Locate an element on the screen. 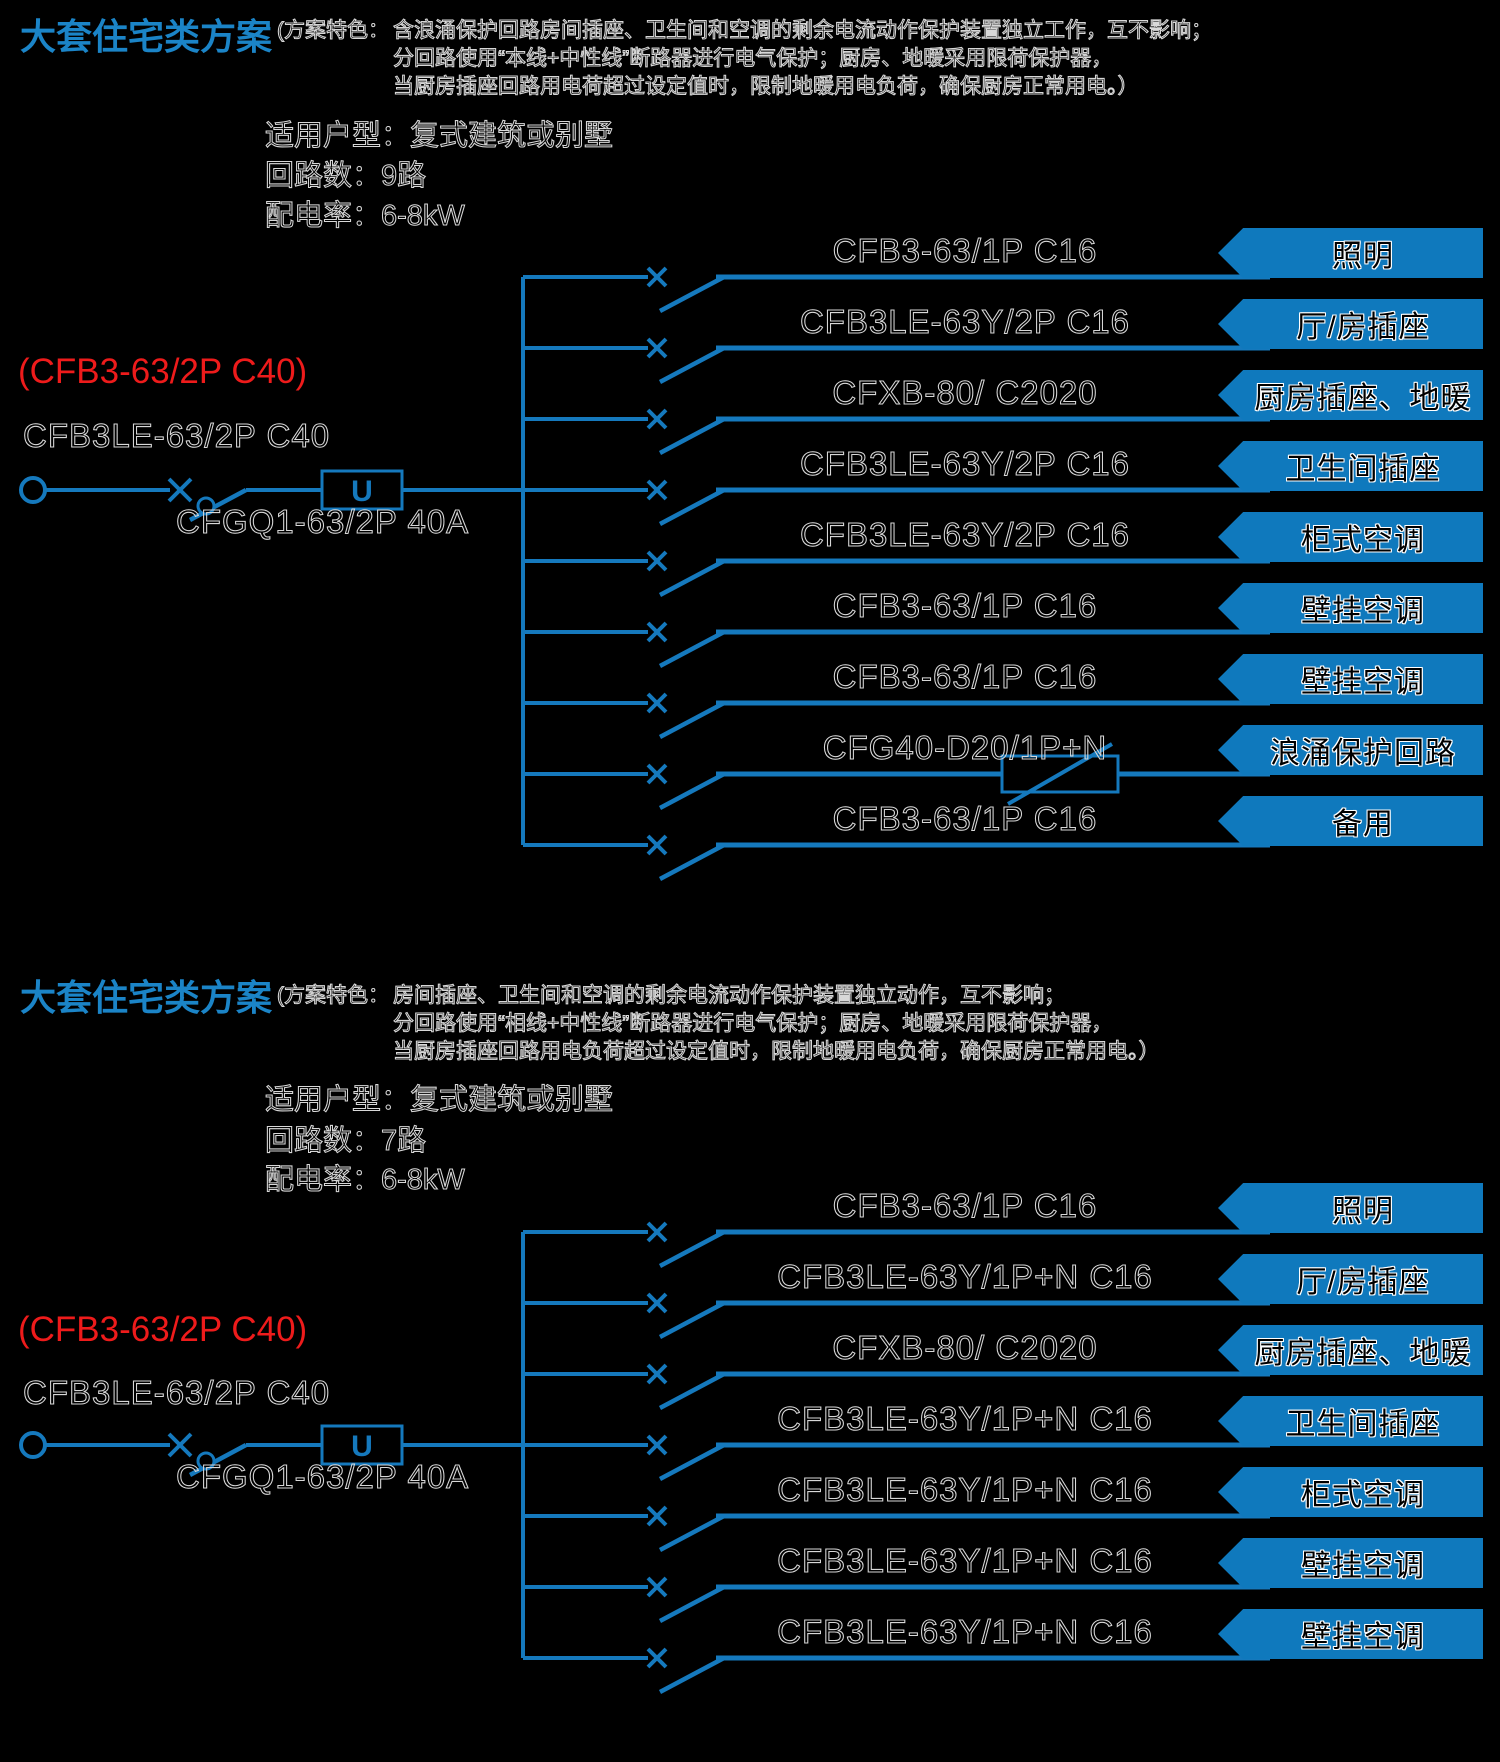 This screenshot has height=1762, width=1500. load-banner: 浪涌保护回路 is located at coordinates (1350, 750).